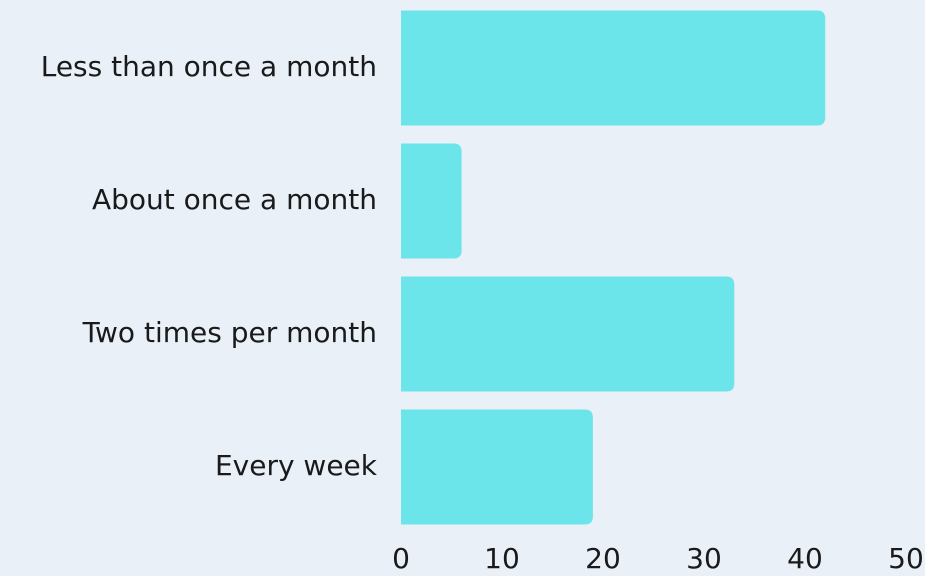 This screenshot has width=925, height=576. I want to click on y-tick-label: Less than once a month, so click(209, 66).